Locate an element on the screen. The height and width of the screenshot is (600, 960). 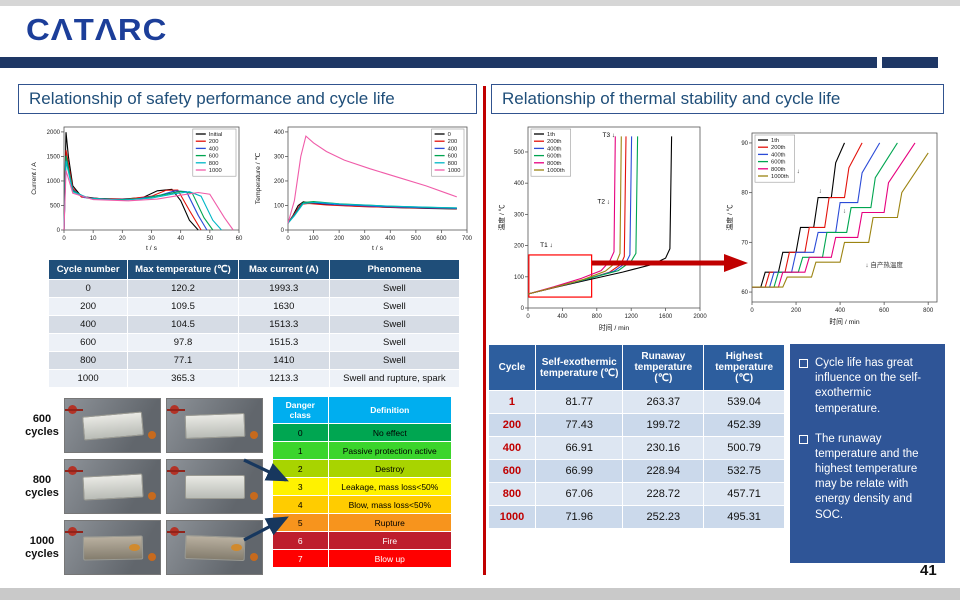
table-cell: 109.5 is located at coordinates (183, 306).